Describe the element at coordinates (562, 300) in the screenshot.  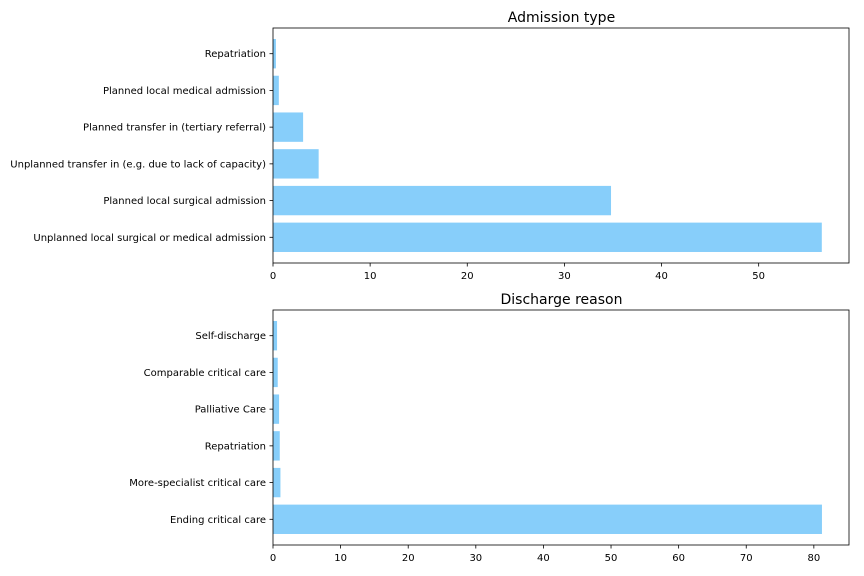
I see `chart-title: Discharge reason` at that location.